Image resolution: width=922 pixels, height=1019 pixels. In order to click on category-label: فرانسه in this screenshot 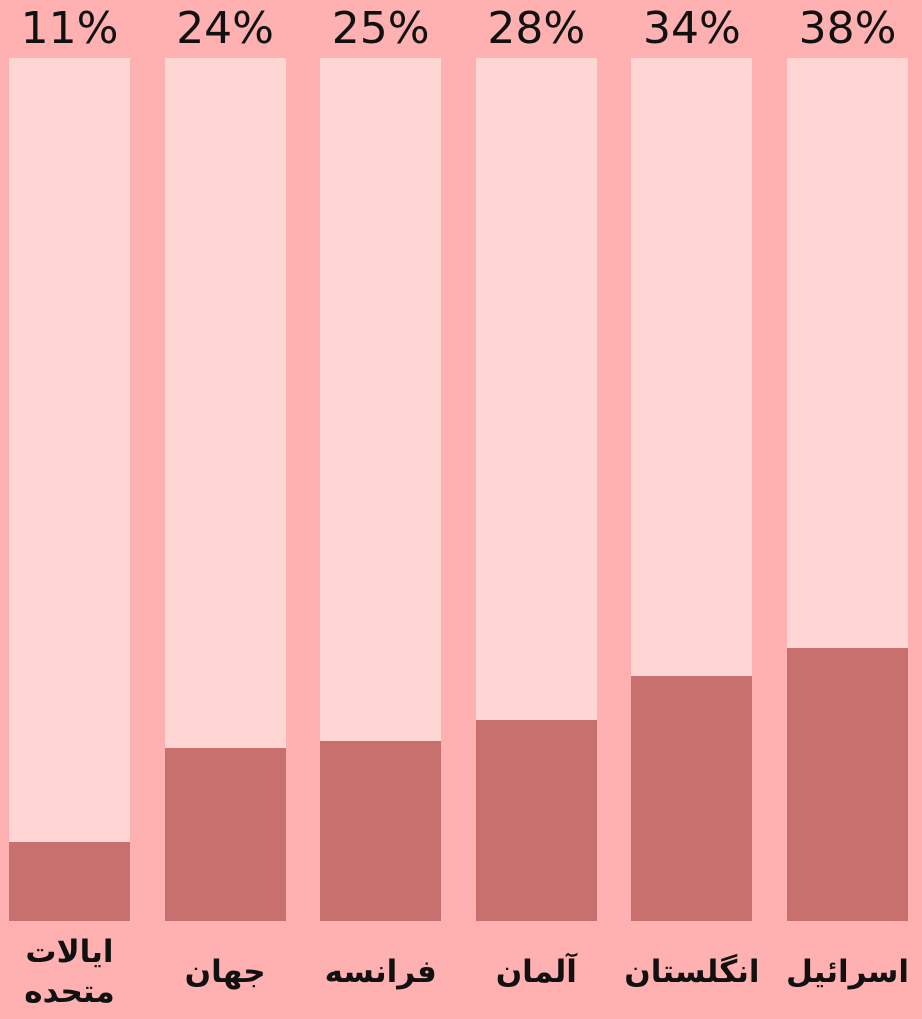, I will do `click(380, 971)`.